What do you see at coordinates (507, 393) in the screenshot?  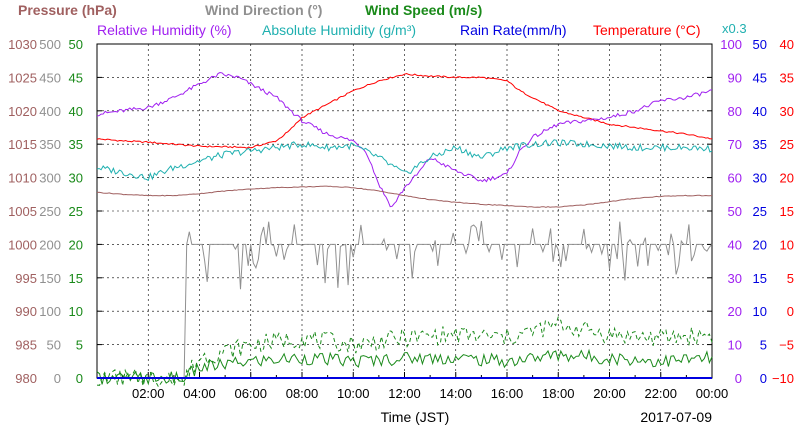 I see `x-tick-label: 16:00` at bounding box center [507, 393].